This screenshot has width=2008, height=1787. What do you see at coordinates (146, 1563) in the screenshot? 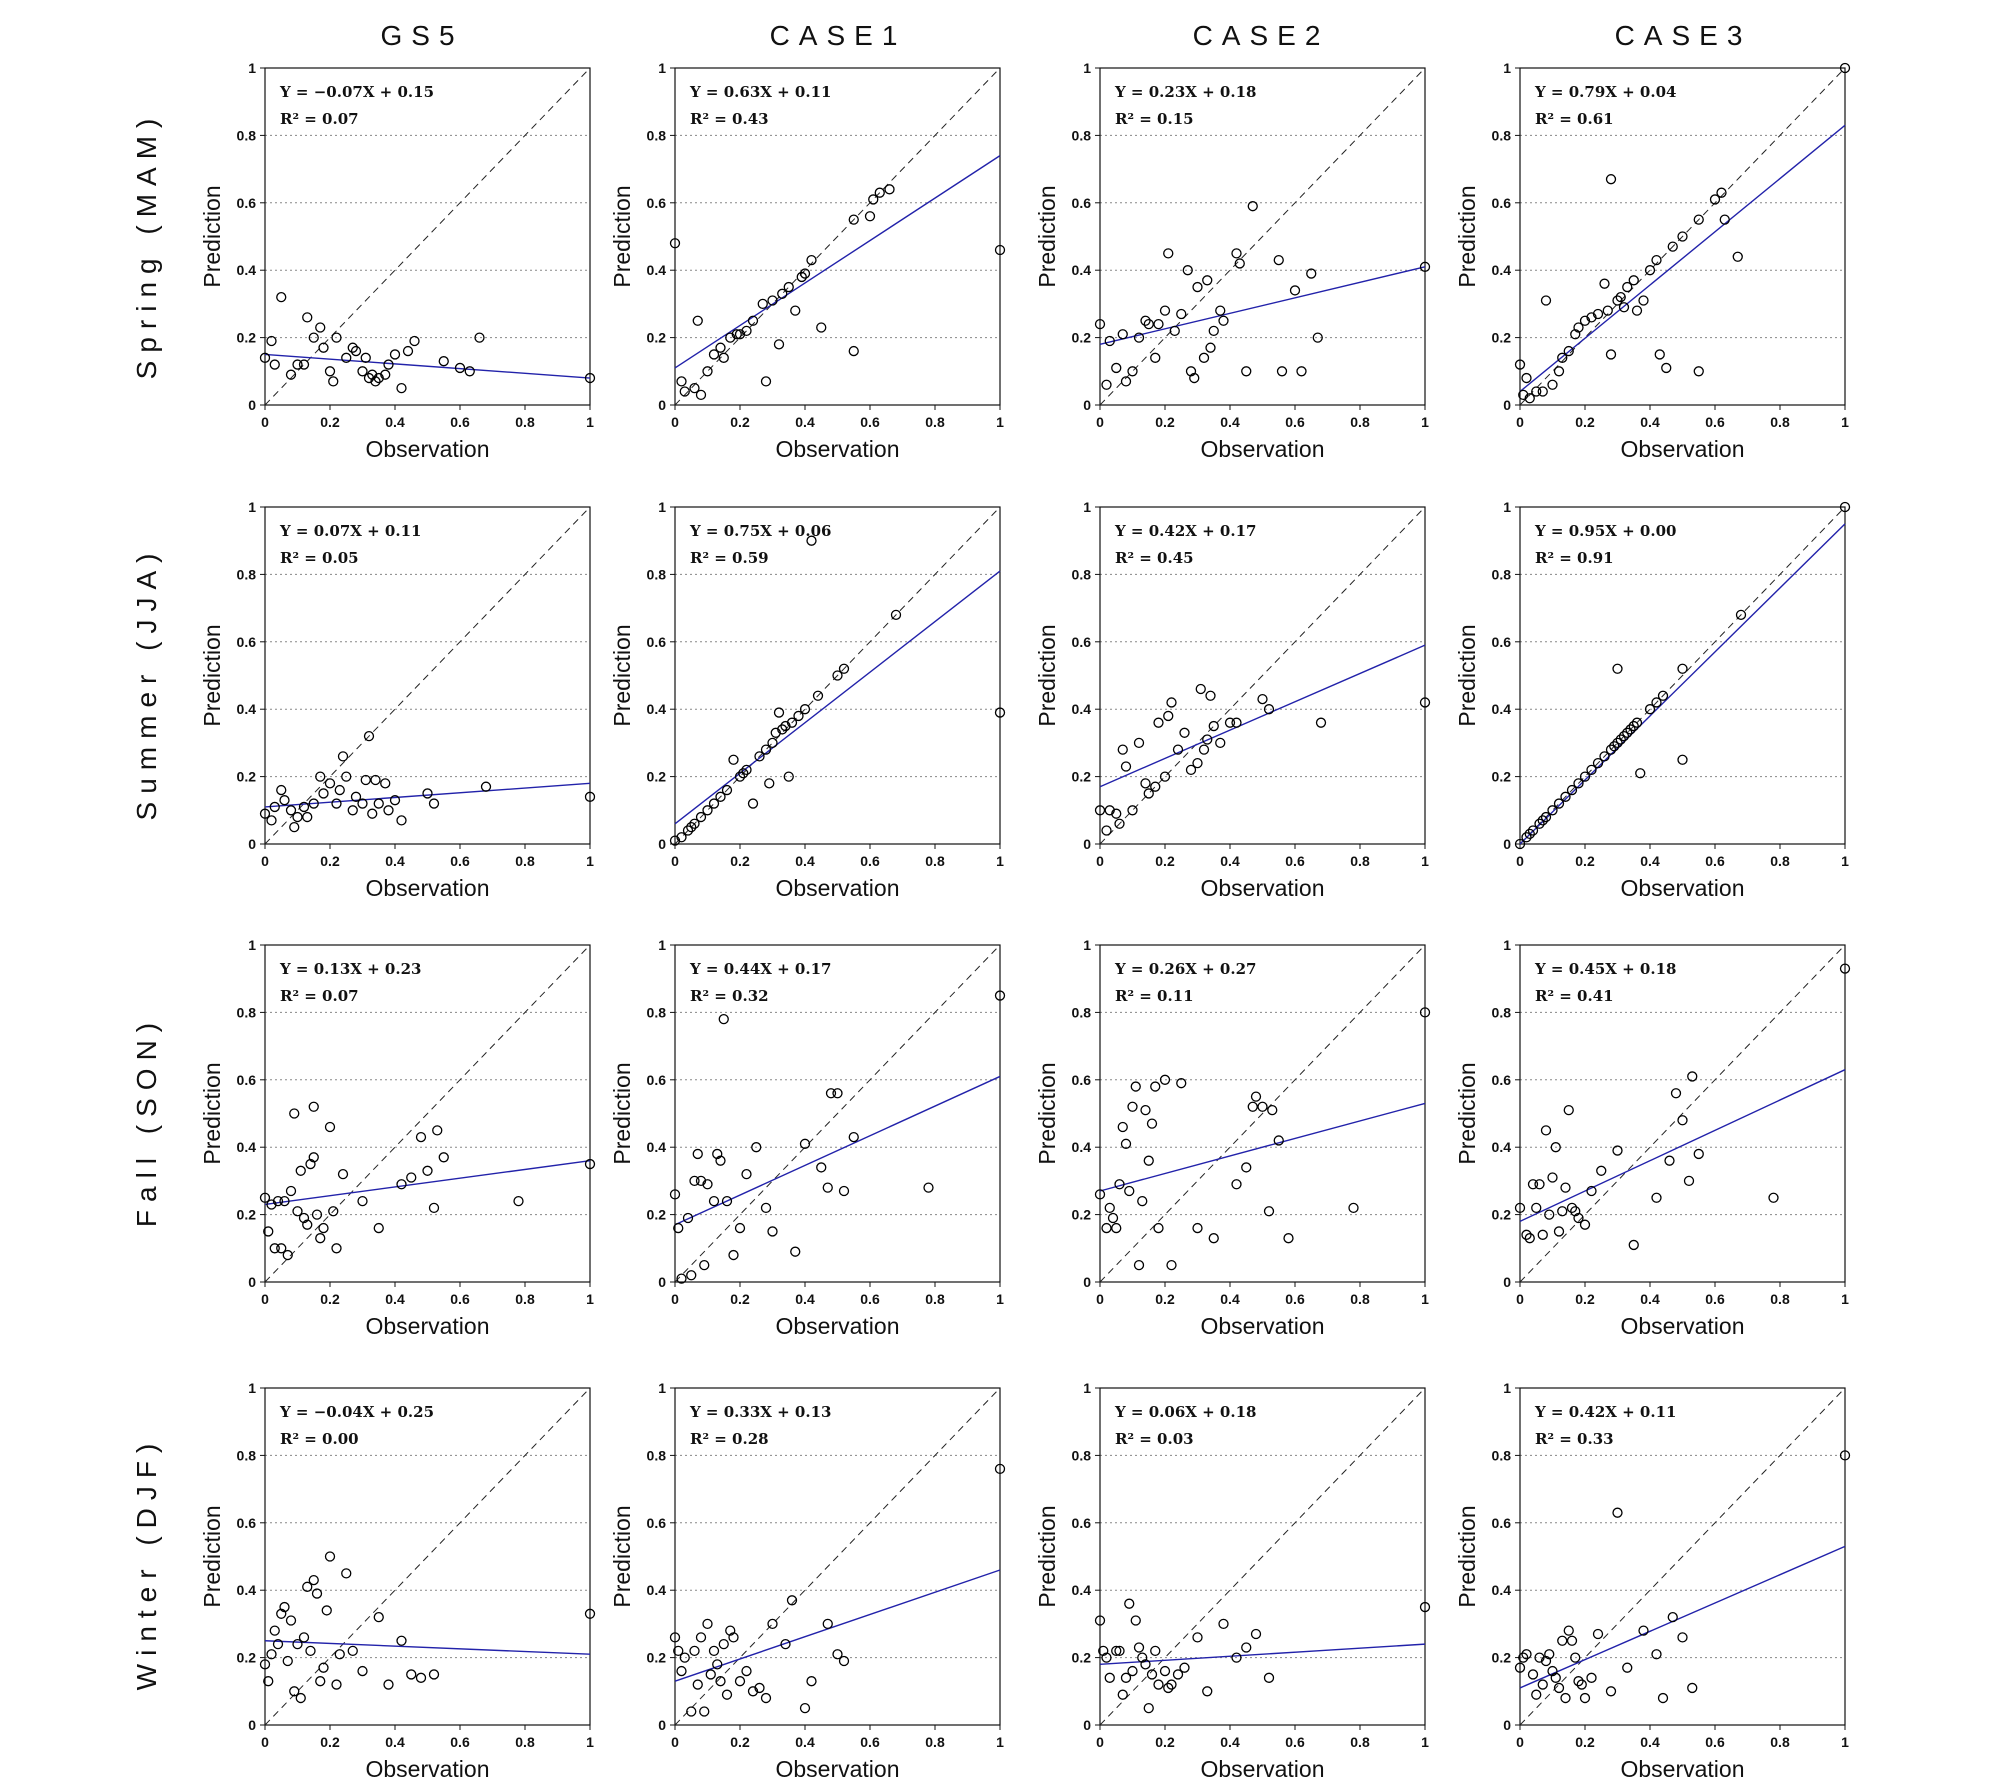
I see `row-title-winter: Winter (DJF)` at bounding box center [146, 1563].